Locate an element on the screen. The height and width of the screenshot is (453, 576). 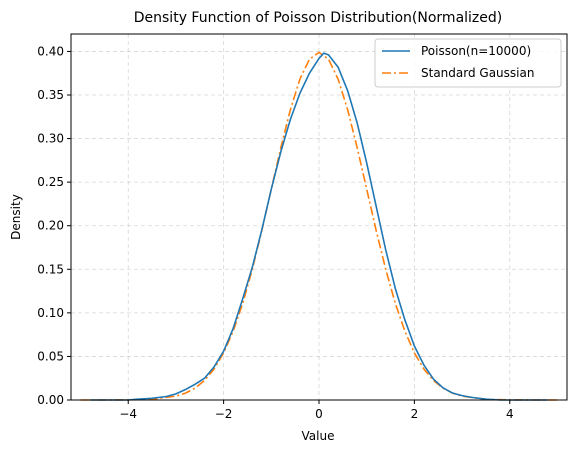
x-axis-ticks: −4 −2 0 2 4 is located at coordinates (316, 410).